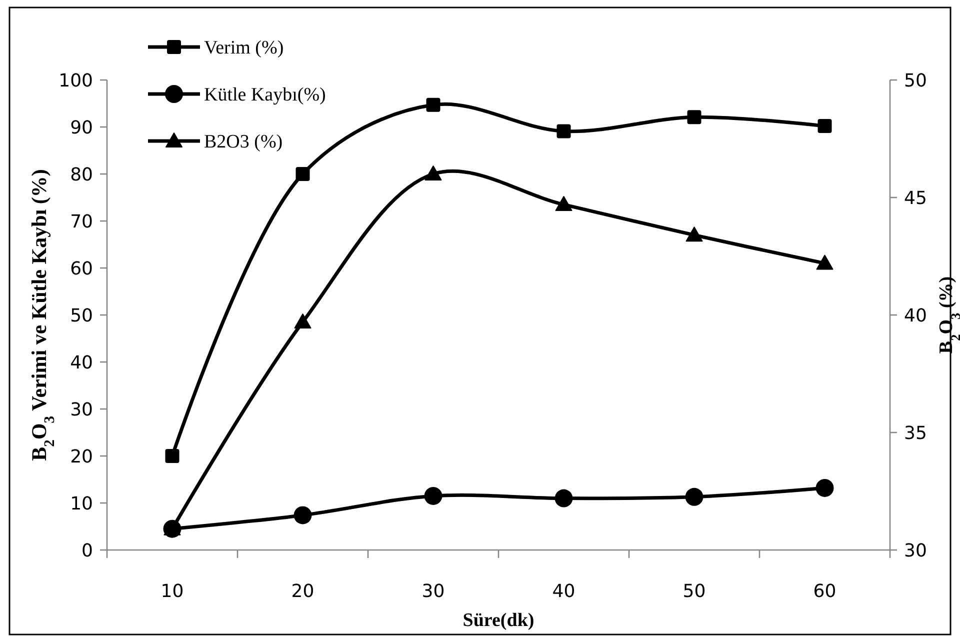  I want to click on x-axis-title: Süre(dk), so click(498, 620).